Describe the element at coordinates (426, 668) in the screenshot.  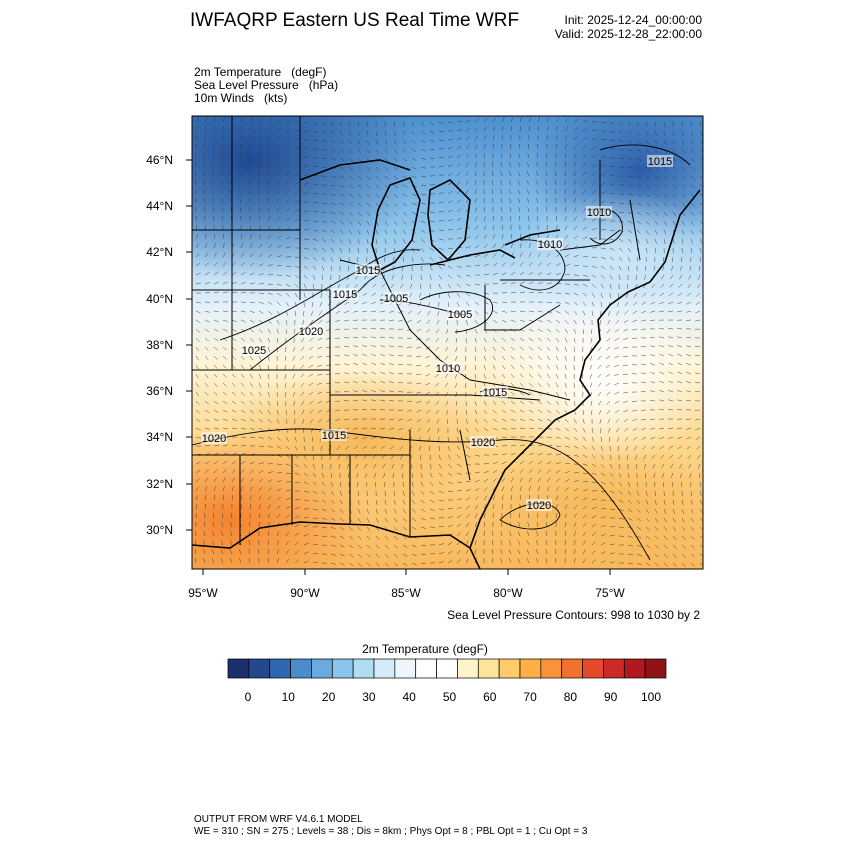
I see `colorbar-swatch` at that location.